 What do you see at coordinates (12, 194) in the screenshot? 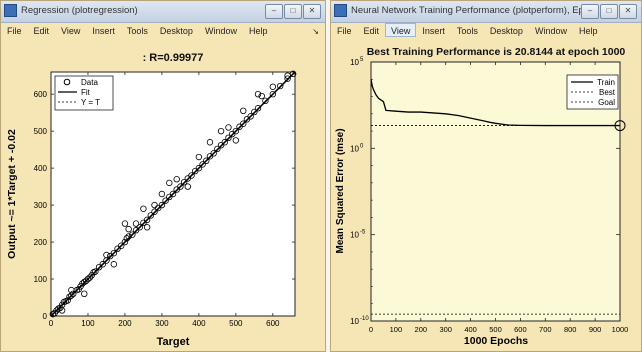
I see `y-axis-label: Output ~= 1*Target + -0.02` at bounding box center [12, 194].